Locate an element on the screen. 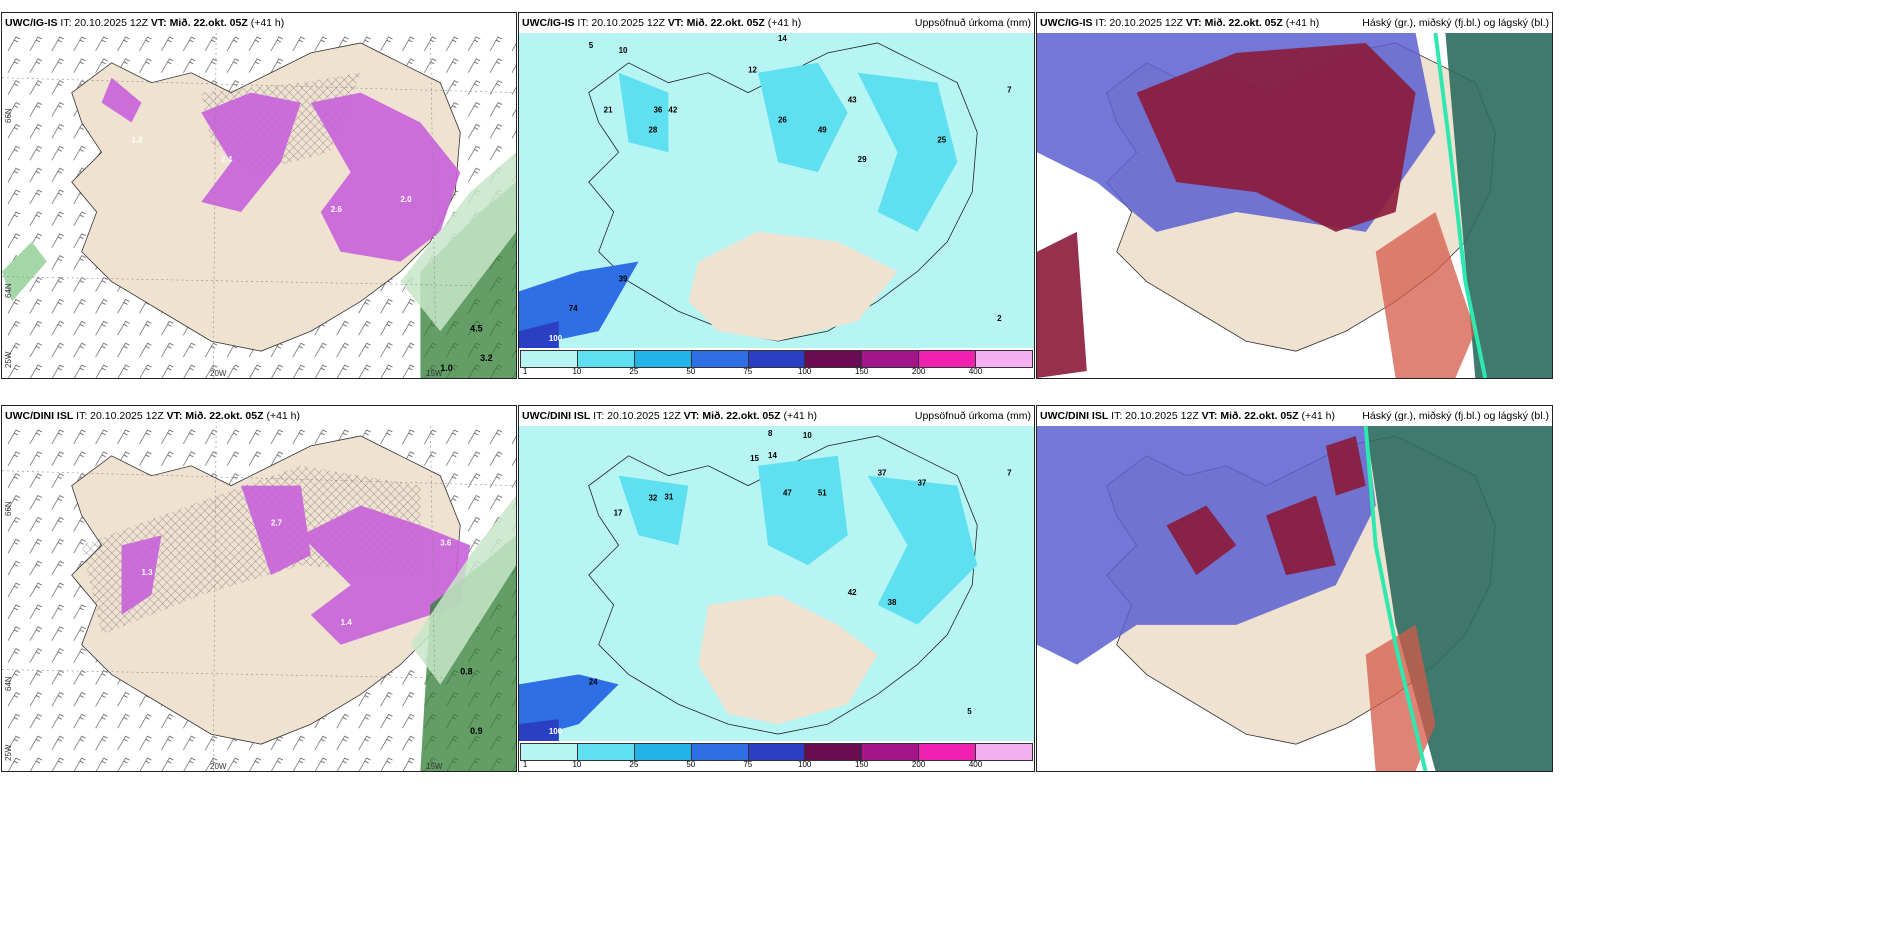  lon-label: 15W is located at coordinates (434, 766).